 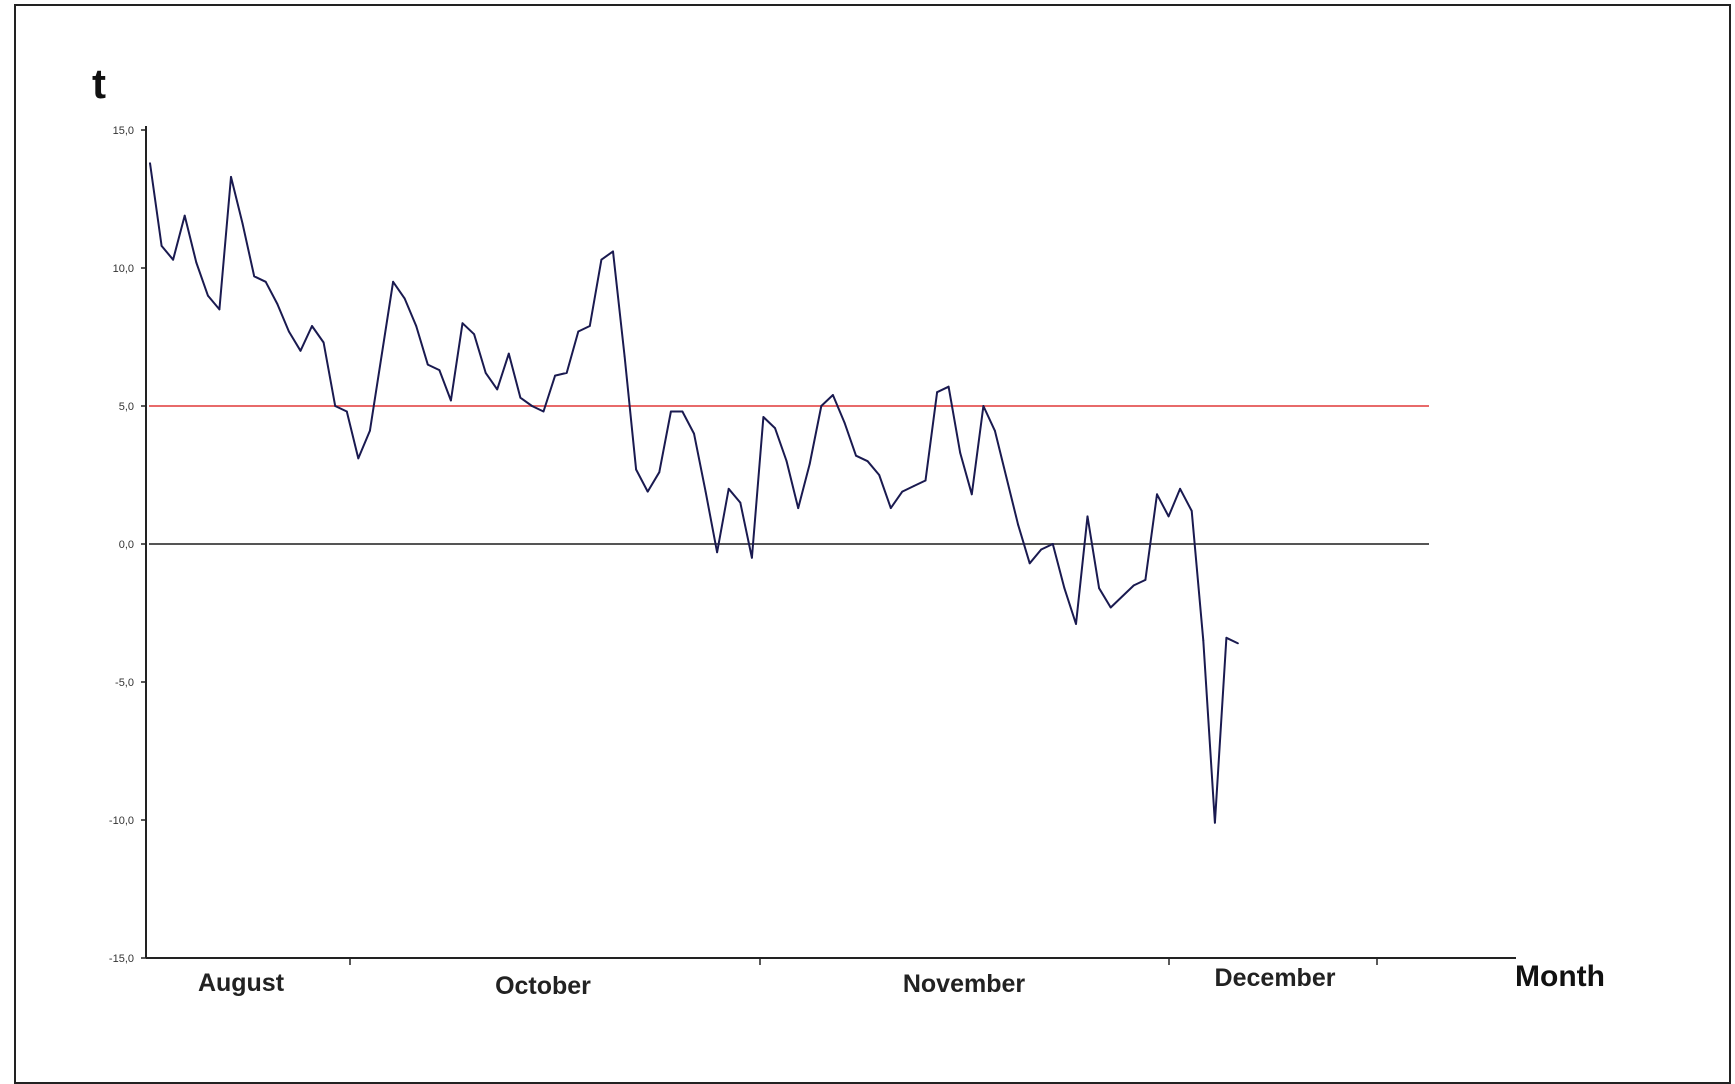 I want to click on reference-lines, so click(x=789, y=475).